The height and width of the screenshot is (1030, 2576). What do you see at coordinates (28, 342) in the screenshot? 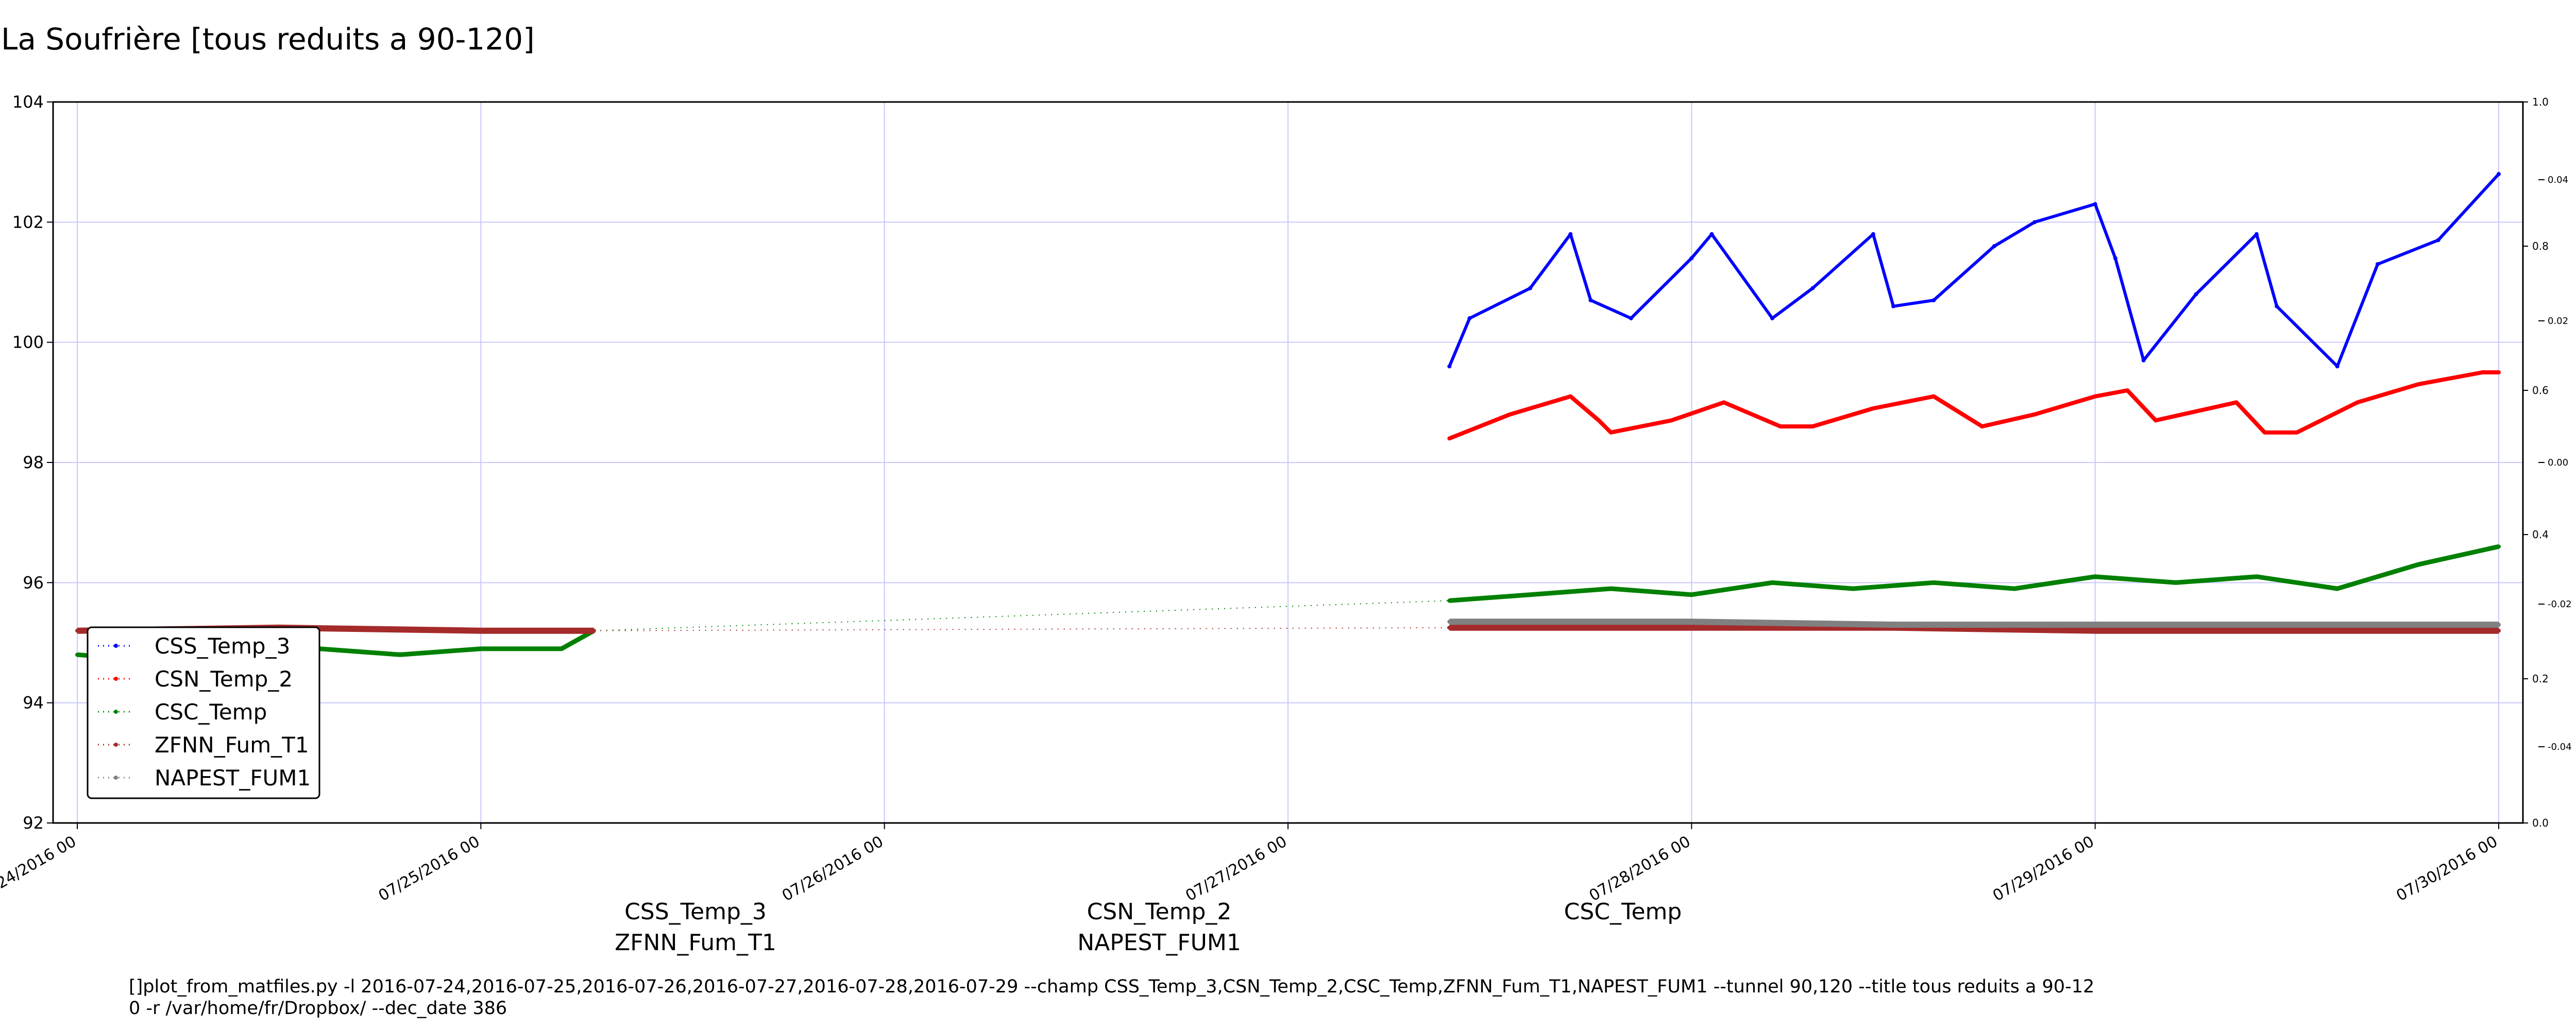
I see `y-tick-label: 100` at bounding box center [28, 342].